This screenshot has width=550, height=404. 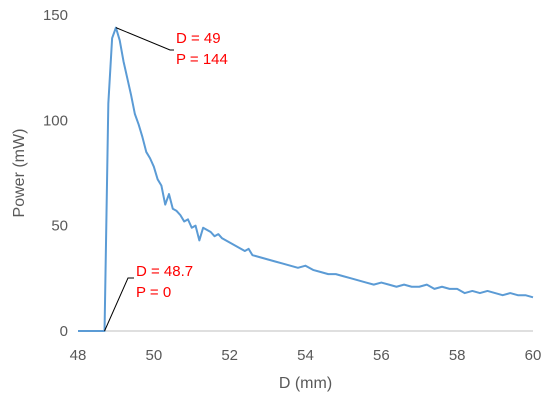 I want to click on y-tick-labels: 0 50 100 150, so click(x=55, y=173).